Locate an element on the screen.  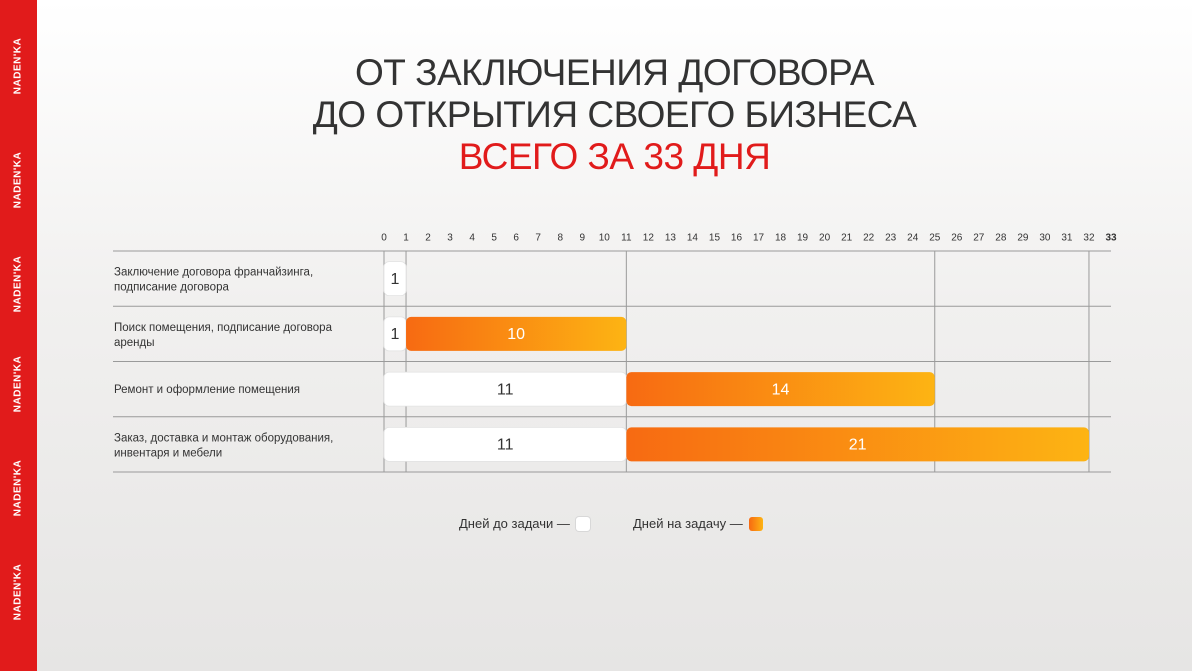
x-tick-label: 27 is located at coordinates (979, 238).